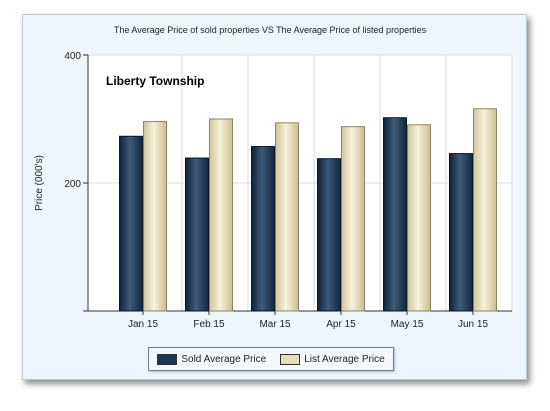 Image resolution: width=550 pixels, height=411 pixels. What do you see at coordinates (344, 359) in the screenshot?
I see `legend-label-list: List Average Price` at bounding box center [344, 359].